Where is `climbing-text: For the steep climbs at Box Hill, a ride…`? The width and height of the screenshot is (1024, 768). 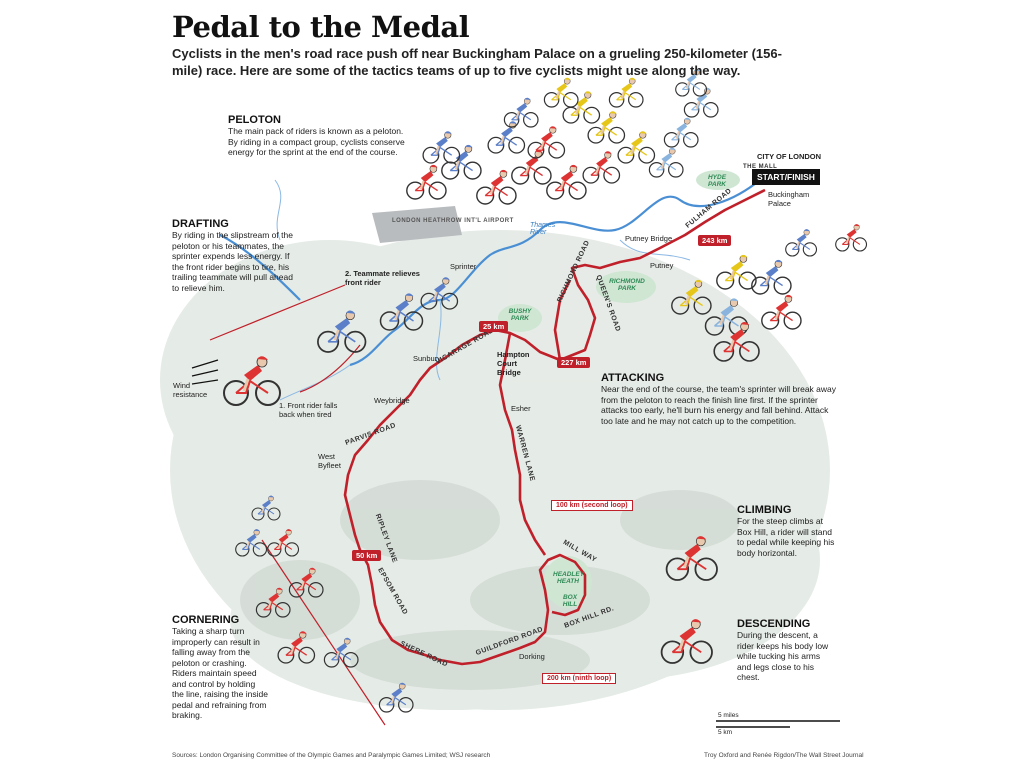
climbing-text: For the steep climbs at Box Hill, a ride… is located at coordinates (786, 537).